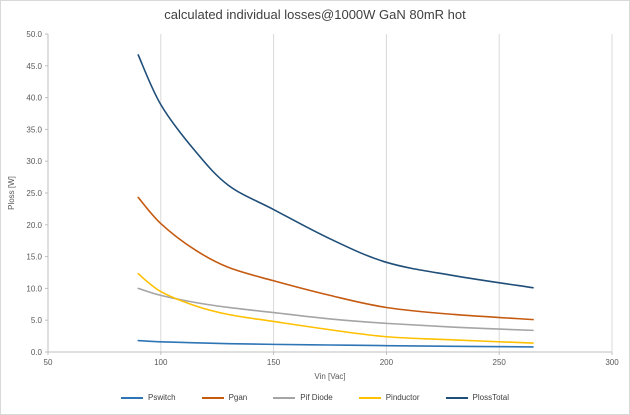 The image size is (630, 415). I want to click on y-tick-label: 45.0, so click(34, 66).